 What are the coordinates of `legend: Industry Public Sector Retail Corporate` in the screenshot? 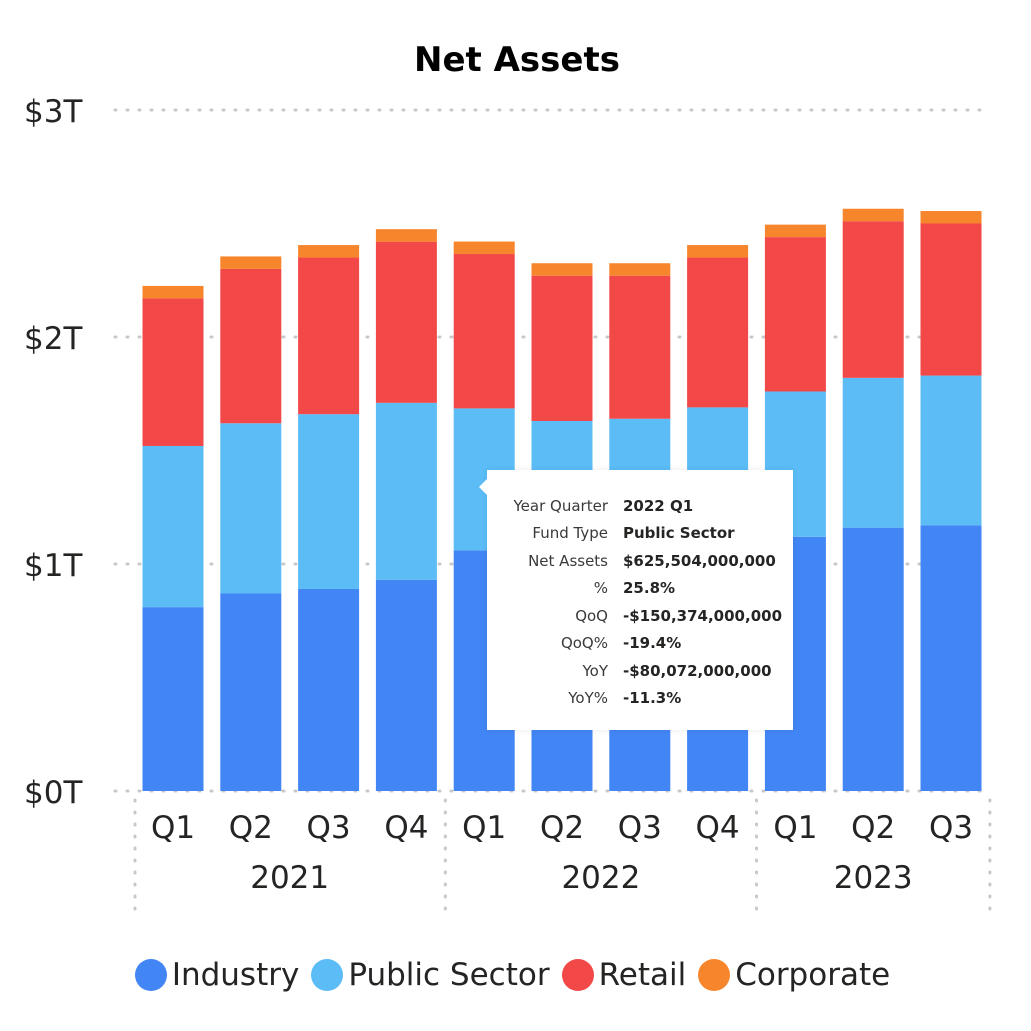 It's located at (515, 975).